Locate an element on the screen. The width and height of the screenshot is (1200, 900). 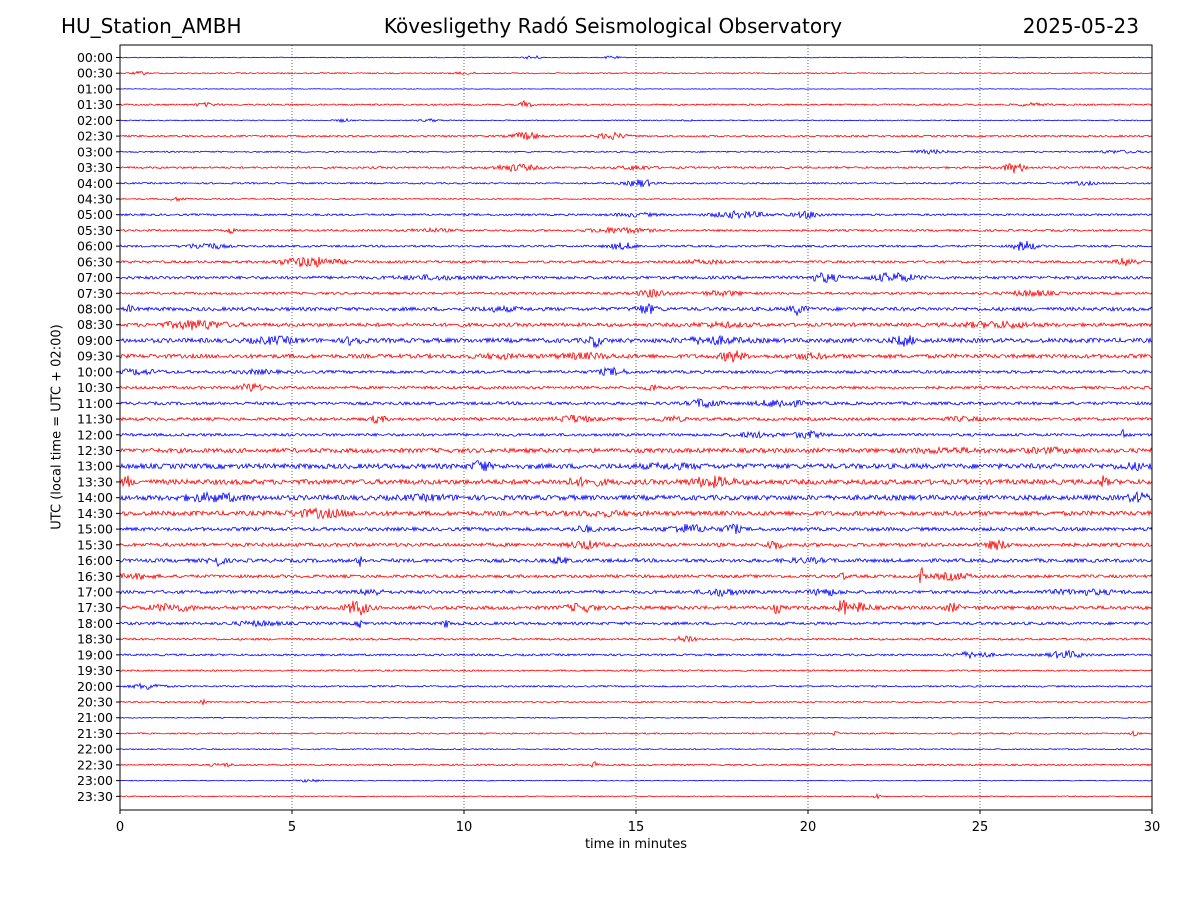
y-tick-label: 08:30 is located at coordinates (95, 324).